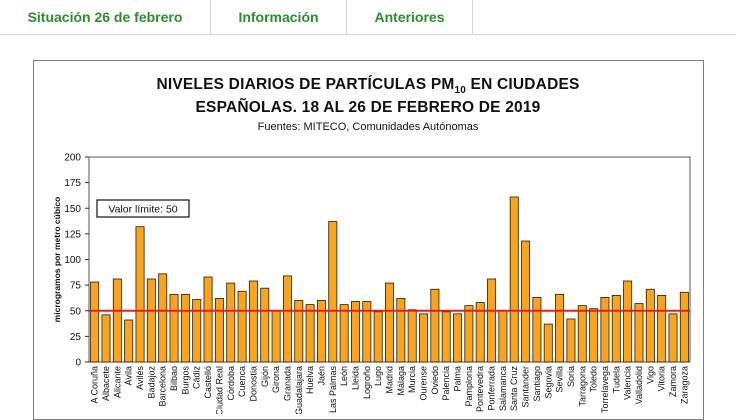 The image size is (736, 420). I want to click on x-tick-label: Segovia, so click(548, 382).